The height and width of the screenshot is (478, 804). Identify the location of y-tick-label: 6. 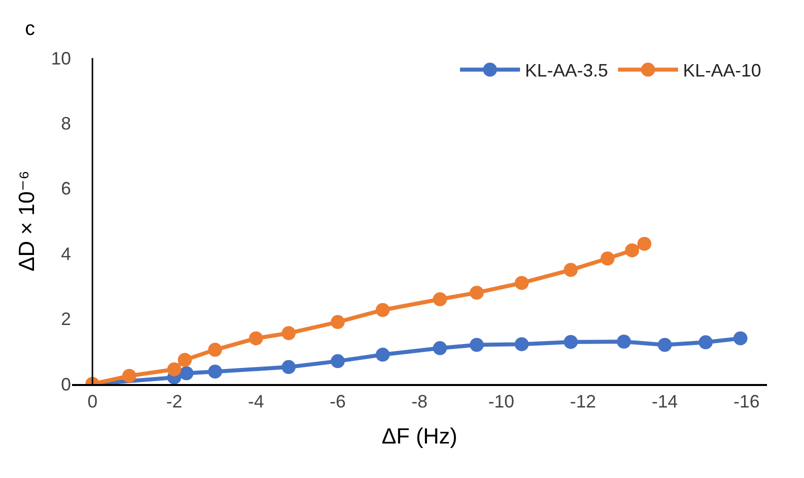
(65, 188).